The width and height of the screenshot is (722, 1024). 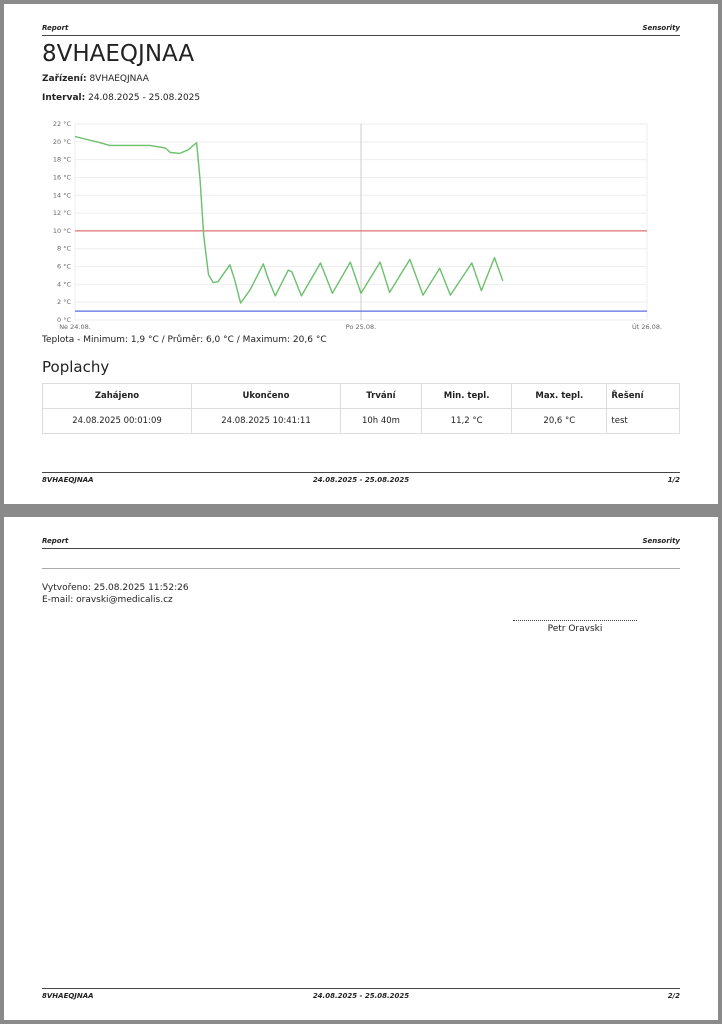 What do you see at coordinates (647, 326) in the screenshot?
I see `x-tick-label: Út 26.08.` at bounding box center [647, 326].